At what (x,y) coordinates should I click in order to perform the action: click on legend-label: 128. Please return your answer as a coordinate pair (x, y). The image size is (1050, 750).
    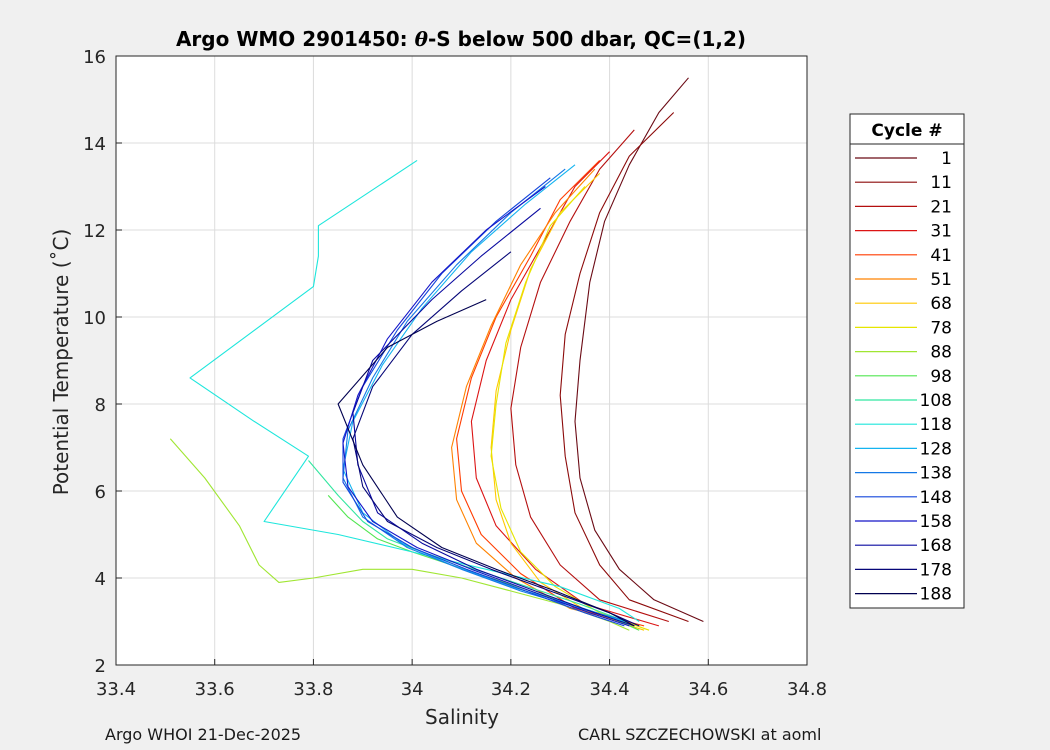
    Looking at the image, I should click on (936, 449).